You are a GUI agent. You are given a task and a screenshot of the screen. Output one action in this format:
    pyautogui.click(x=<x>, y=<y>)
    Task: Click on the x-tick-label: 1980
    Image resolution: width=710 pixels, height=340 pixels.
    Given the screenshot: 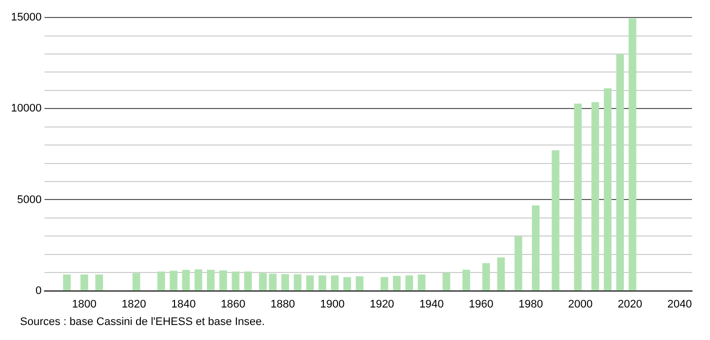 What is the action you would take?
    pyautogui.click(x=531, y=304)
    